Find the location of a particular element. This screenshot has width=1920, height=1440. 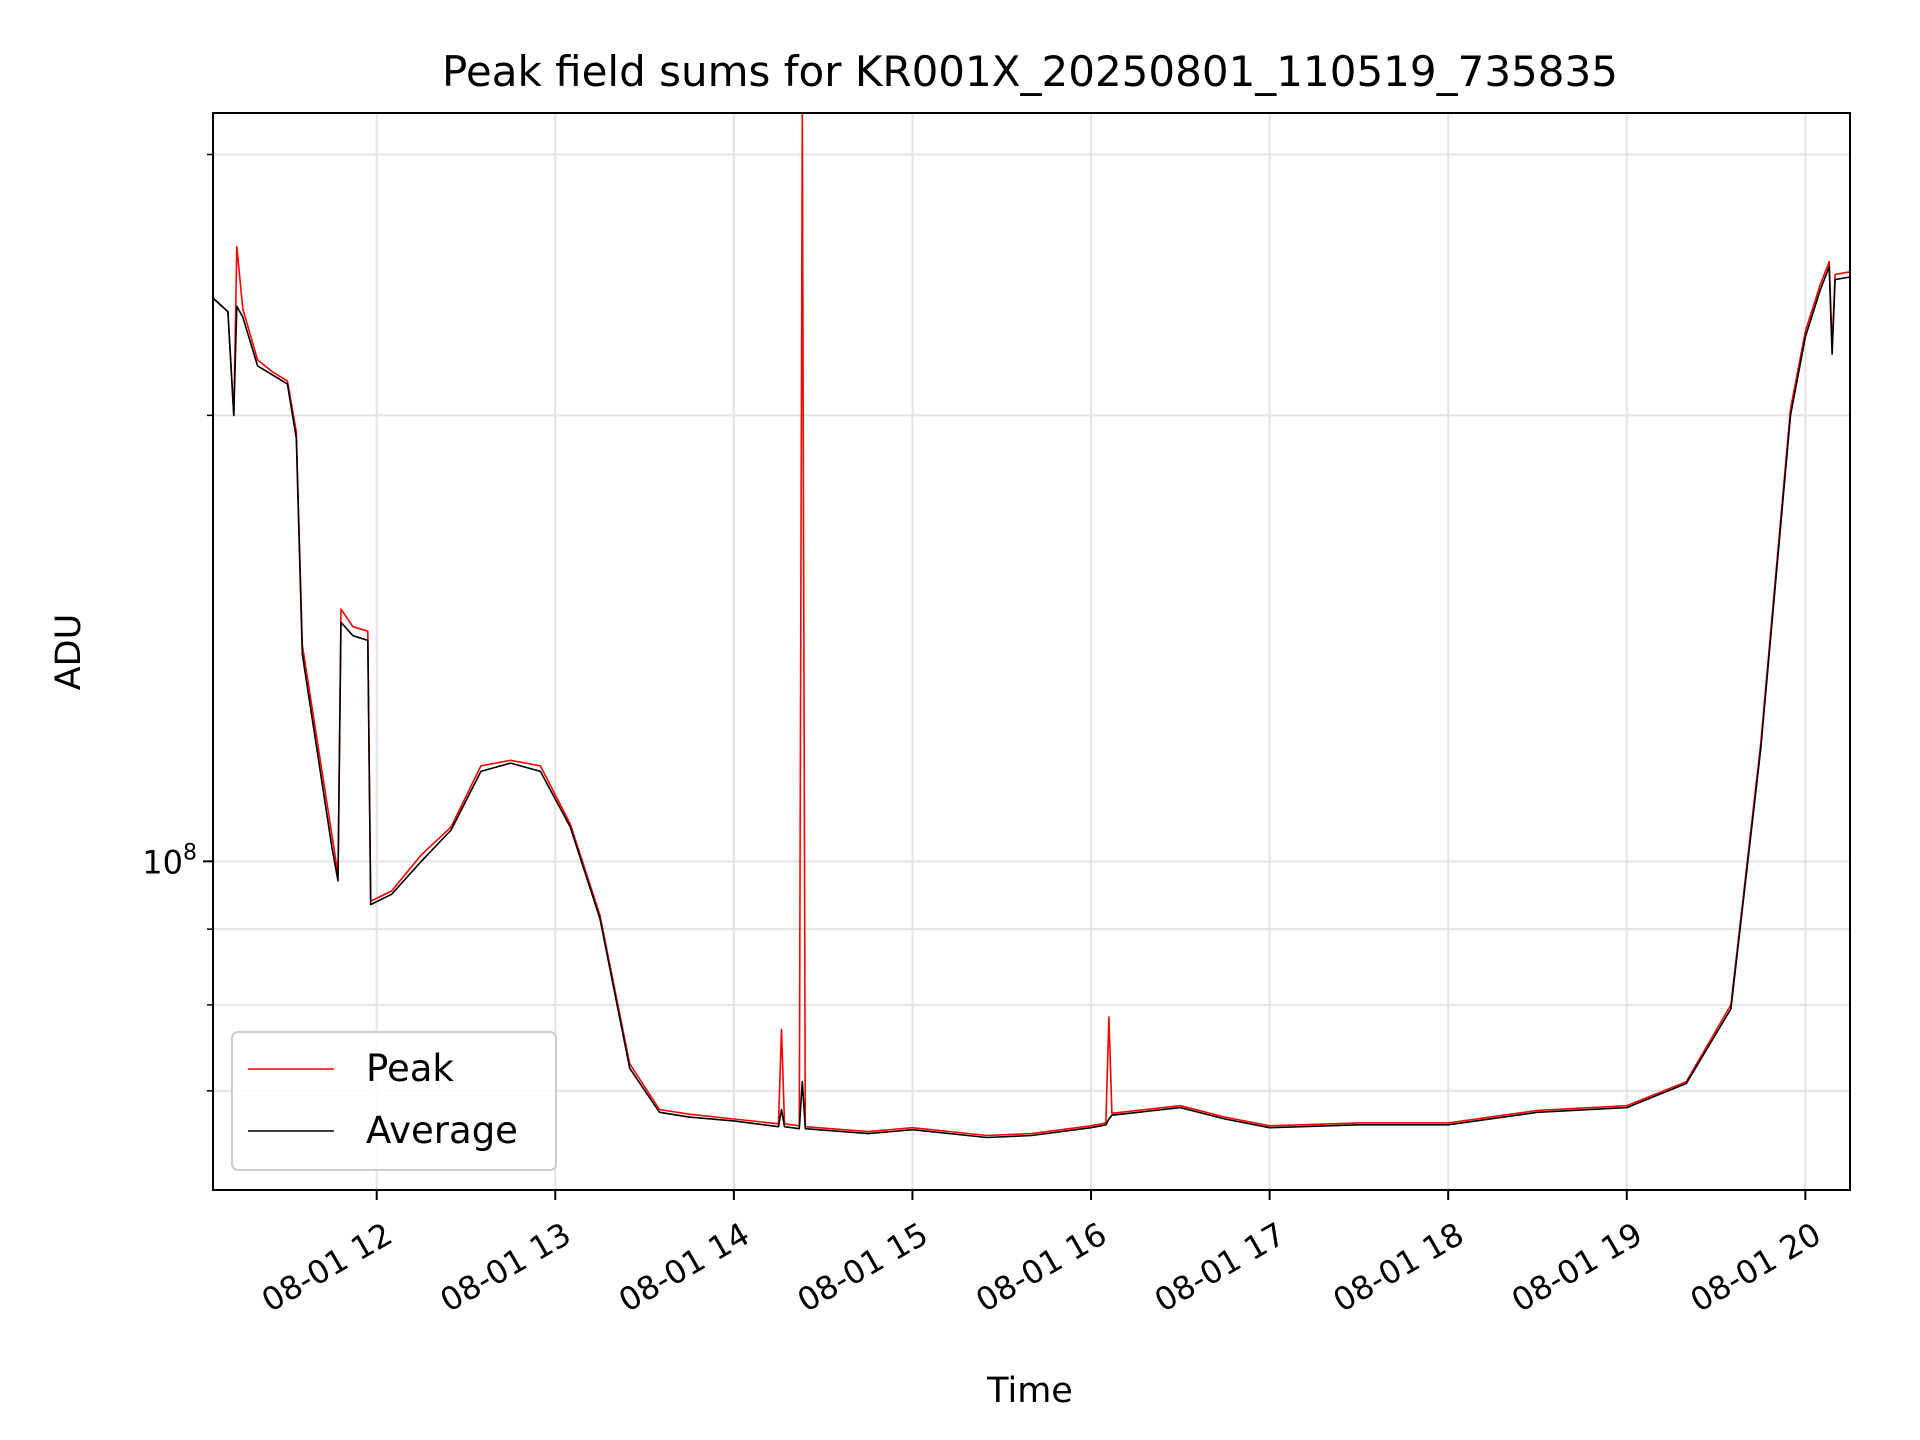

legend-box is located at coordinates (394, 1101).